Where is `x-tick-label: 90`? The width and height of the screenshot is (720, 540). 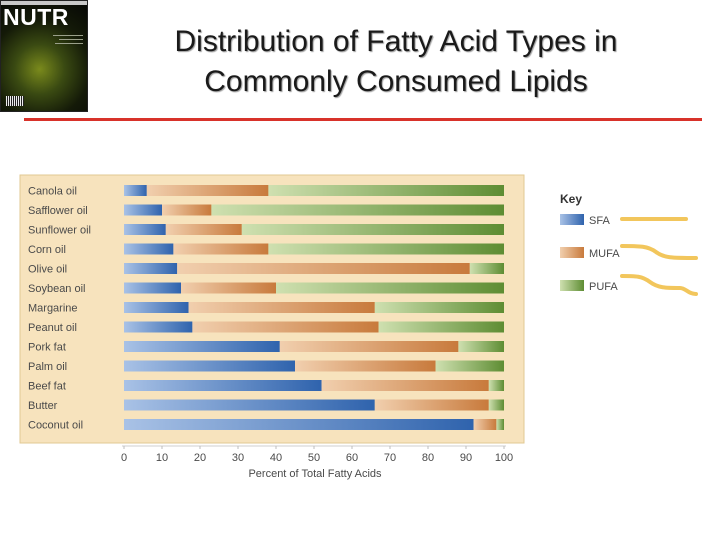 x-tick-label: 90 is located at coordinates (466, 458).